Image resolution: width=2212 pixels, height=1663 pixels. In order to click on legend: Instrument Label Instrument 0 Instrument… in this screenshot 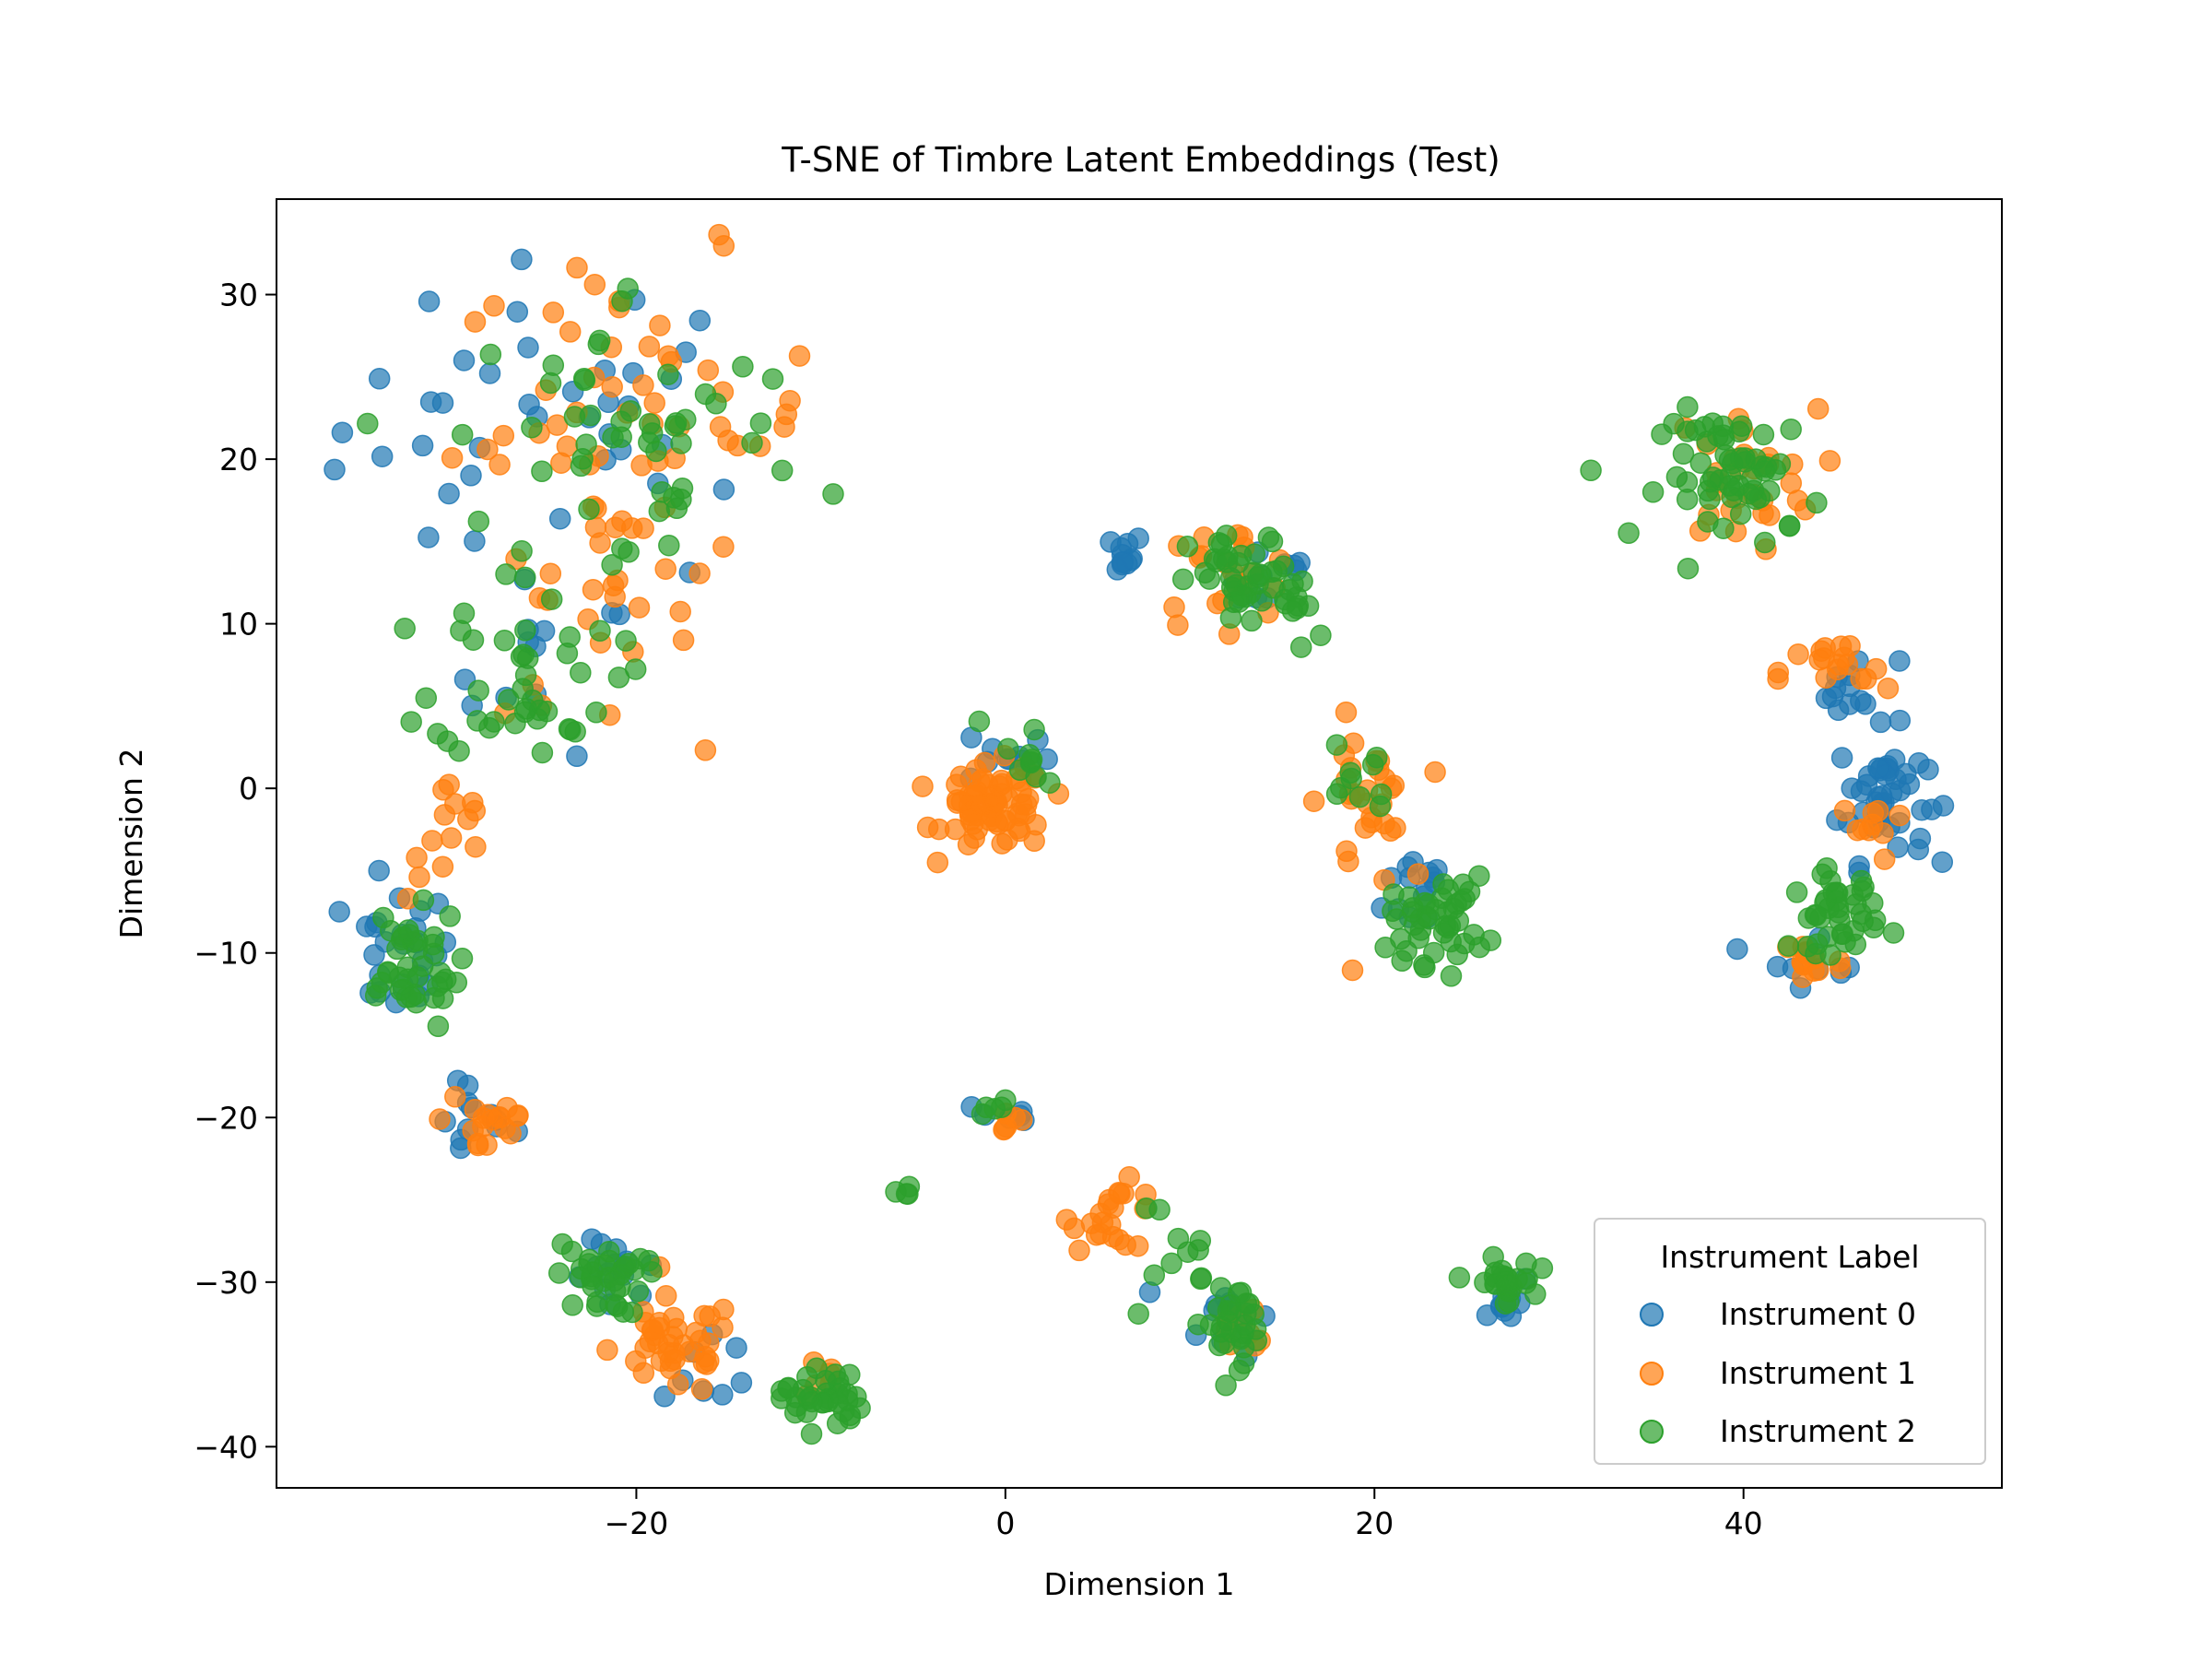, I will do `click(1790, 1341)`.